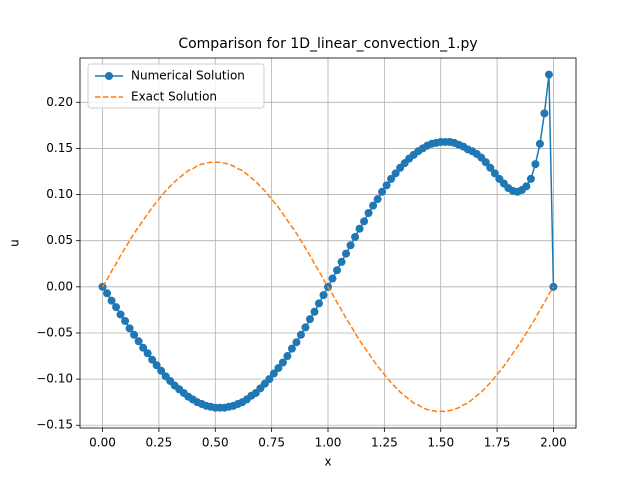  I want to click on legend-box, so click(176, 86).